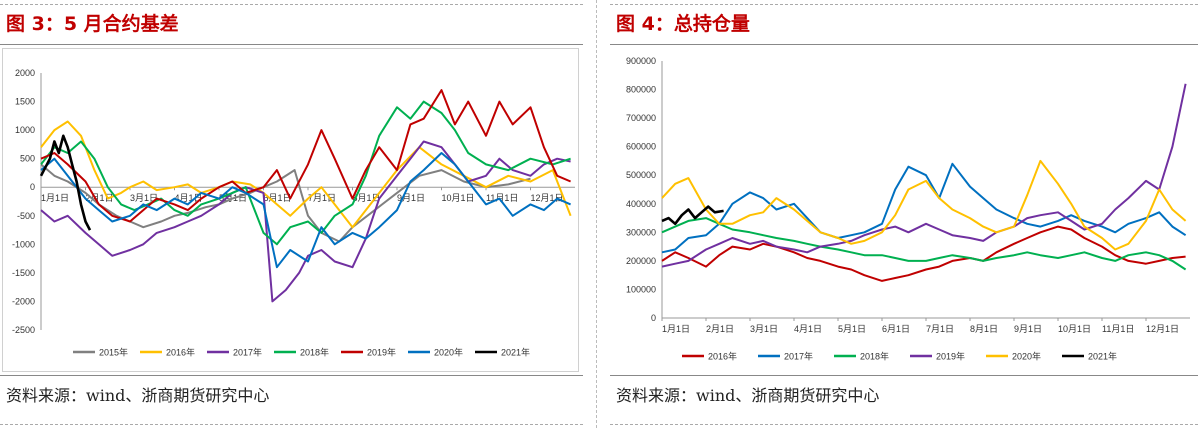 This screenshot has height=428, width=1198. I want to click on y-tick-label: 900000, so click(641, 61).